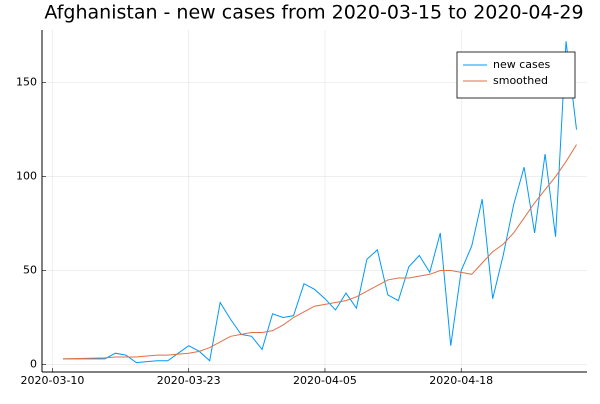 The height and width of the screenshot is (404, 600). I want to click on y-tick-label: 100, so click(26, 176).